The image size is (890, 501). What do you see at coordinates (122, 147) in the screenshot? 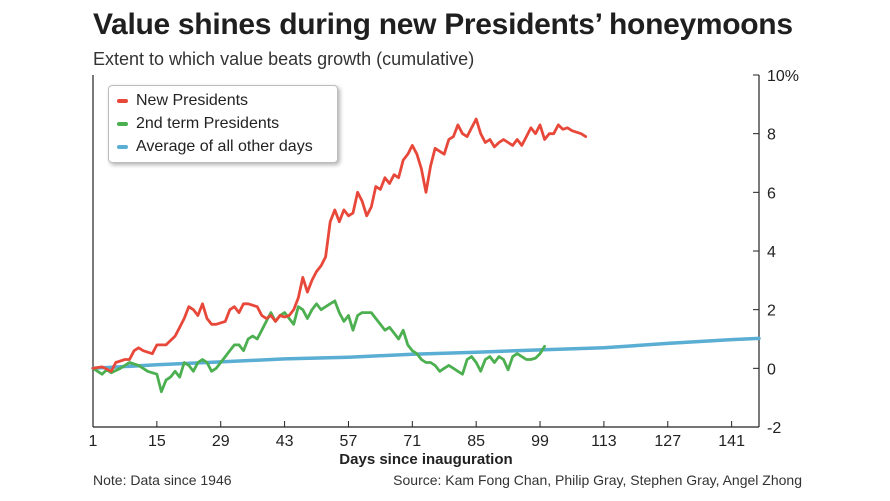
I see `legend-swatch-average-other-days` at bounding box center [122, 147].